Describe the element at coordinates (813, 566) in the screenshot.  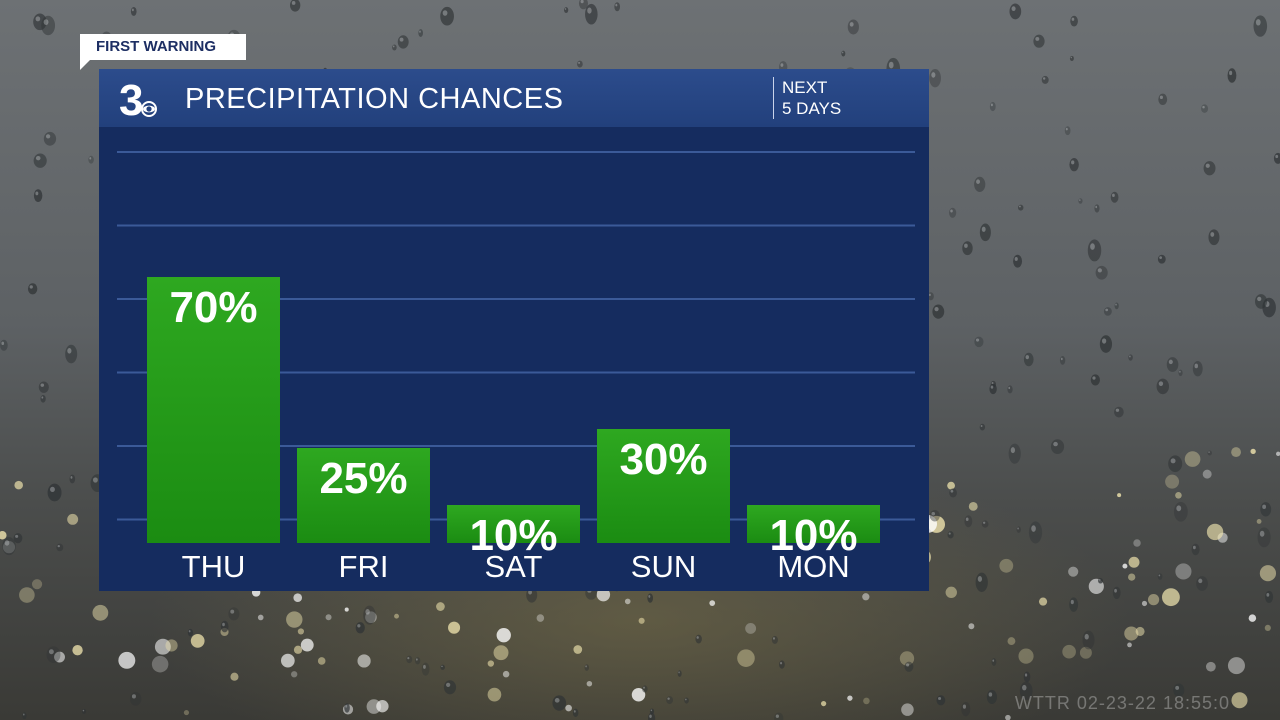
I see `category-label-mon: MON` at that location.